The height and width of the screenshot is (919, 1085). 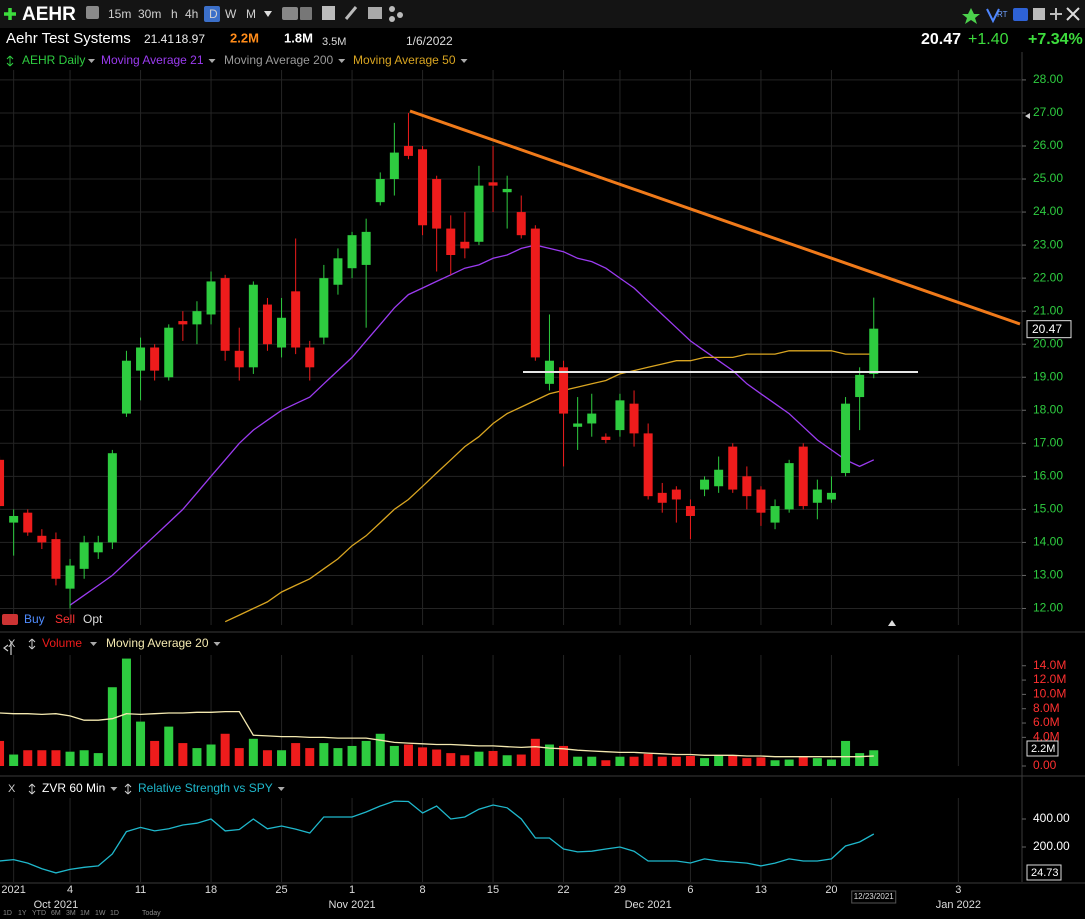 I want to click on order-button: Opt, so click(x=93, y=619).